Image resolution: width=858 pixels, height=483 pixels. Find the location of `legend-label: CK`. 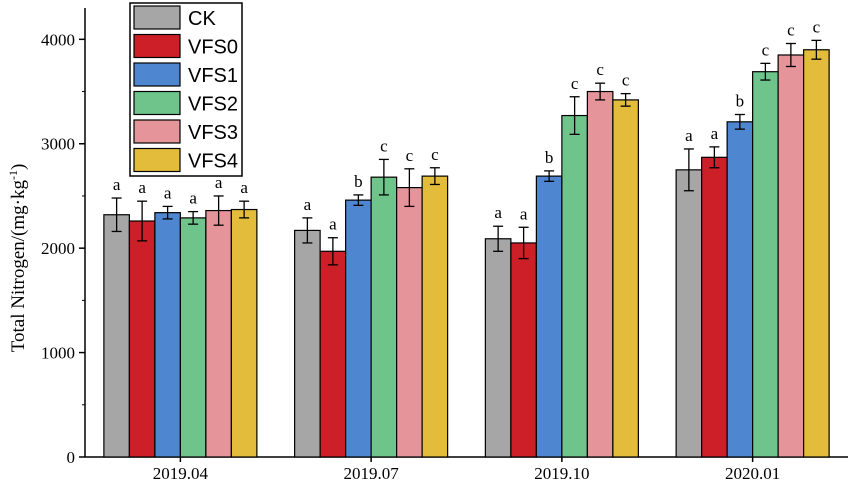

legend-label: CK is located at coordinates (202, 19).